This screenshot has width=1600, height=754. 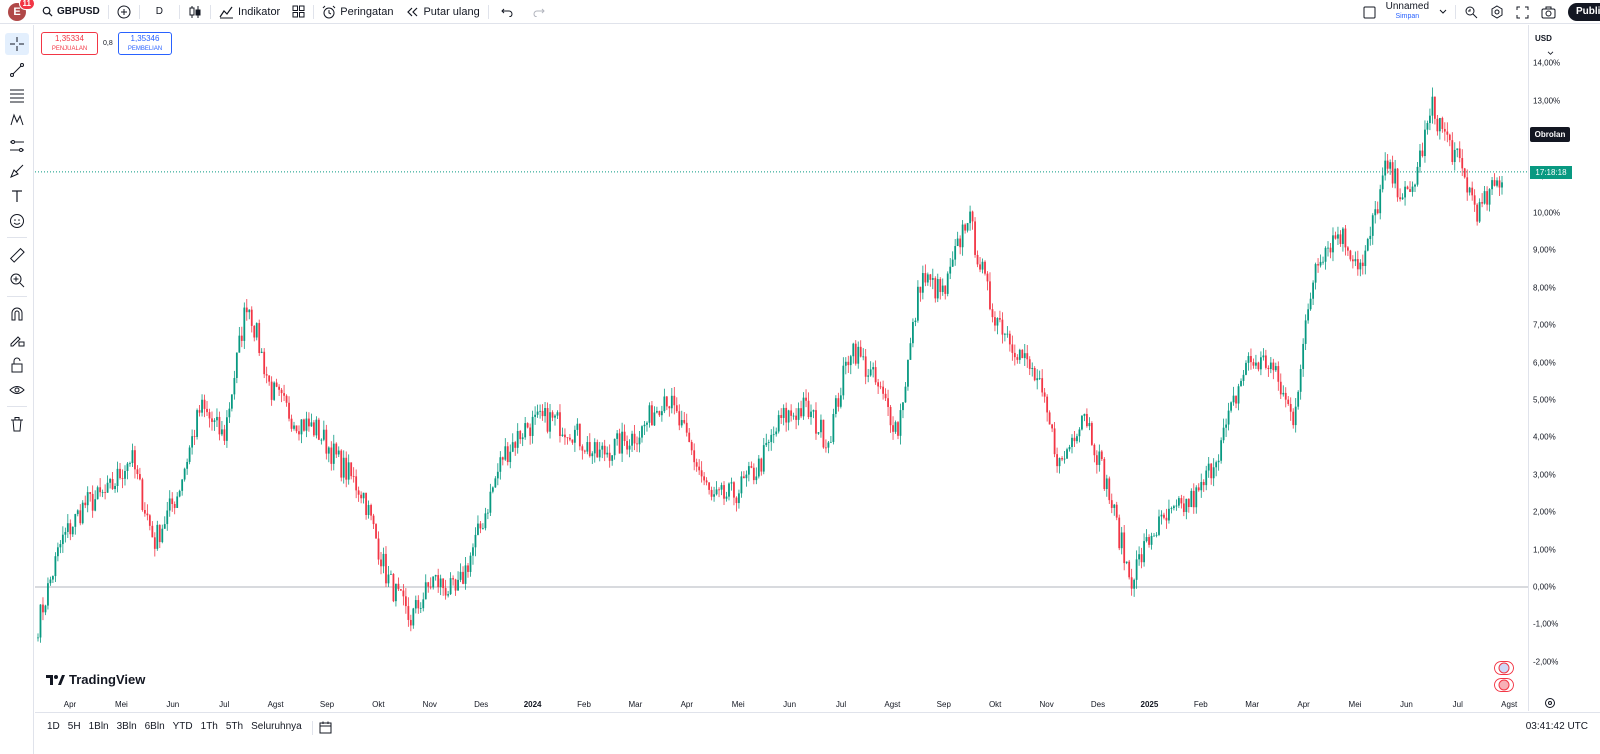 I want to click on price-axis, so click(x=1564, y=368).